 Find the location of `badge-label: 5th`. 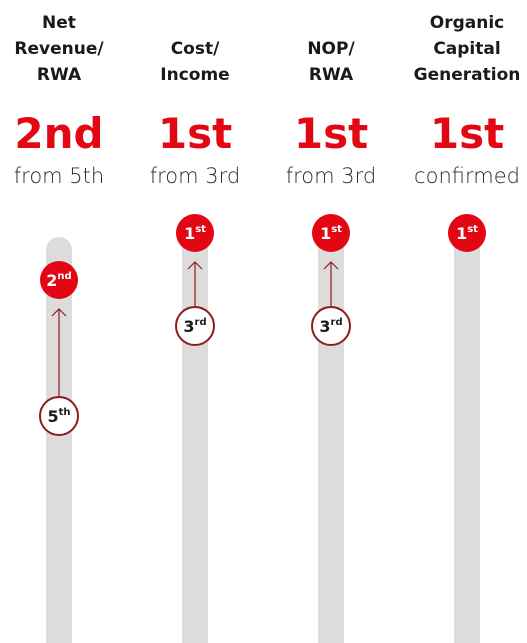

badge-label: 5th is located at coordinates (58, 416).